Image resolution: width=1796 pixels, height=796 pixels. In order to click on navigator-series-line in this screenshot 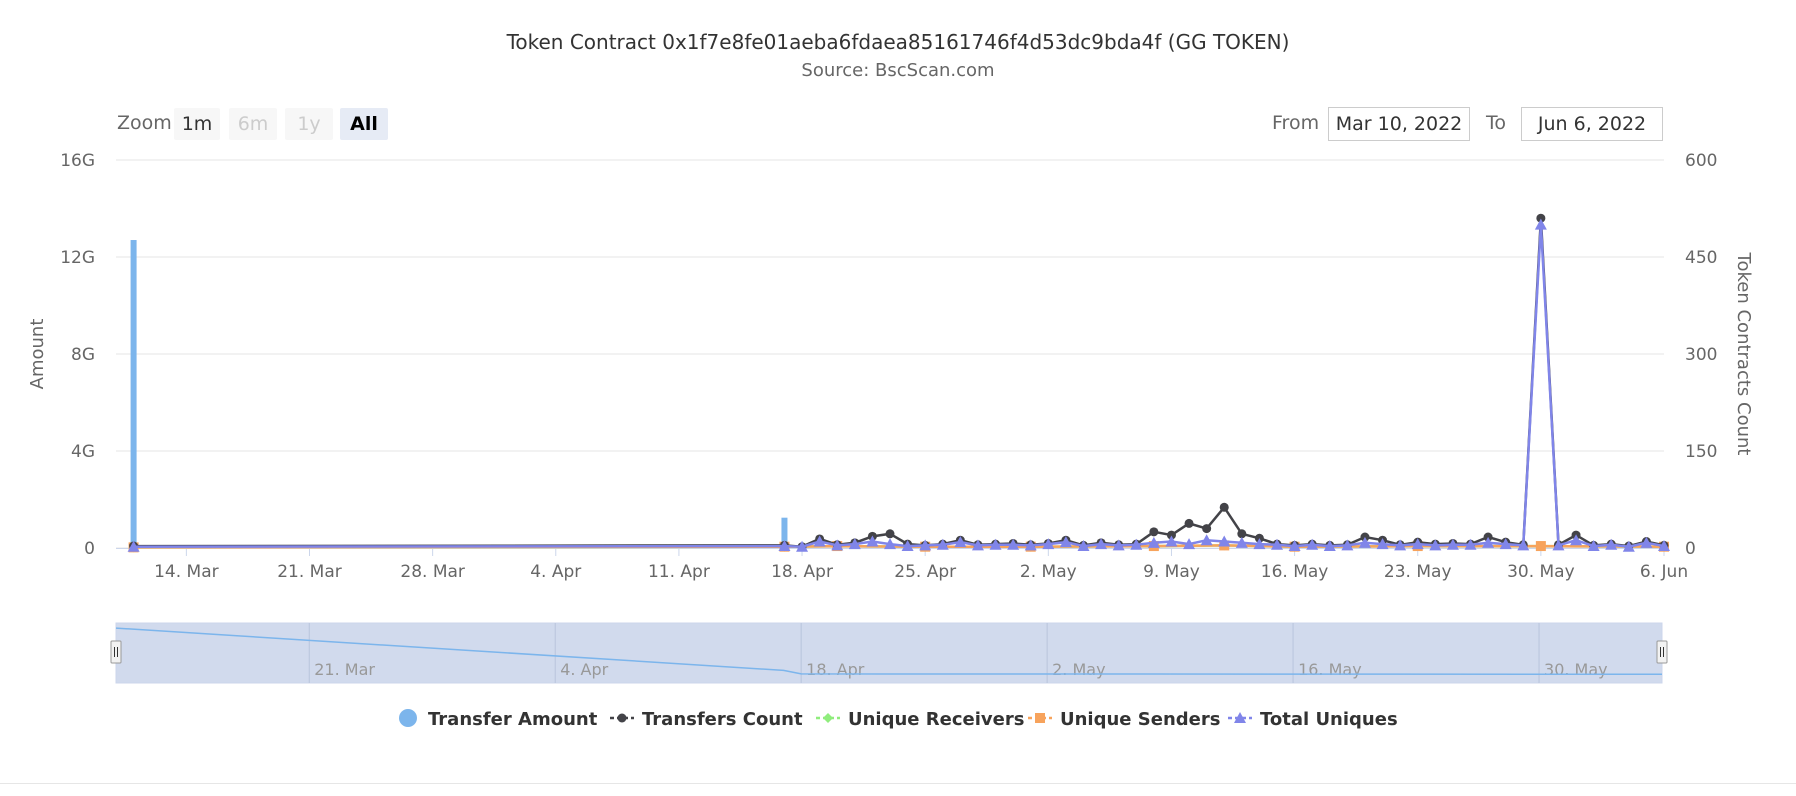, I will do `click(889, 651)`.